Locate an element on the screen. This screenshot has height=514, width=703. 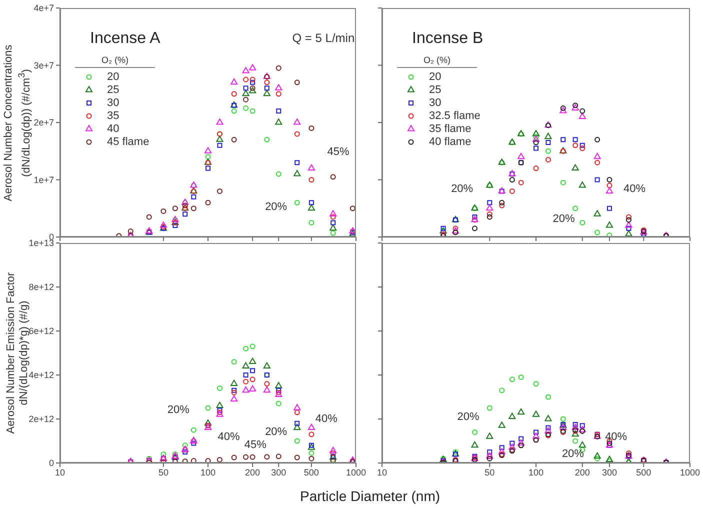
y-tick-label: 2e+7 is located at coordinates (44, 123).